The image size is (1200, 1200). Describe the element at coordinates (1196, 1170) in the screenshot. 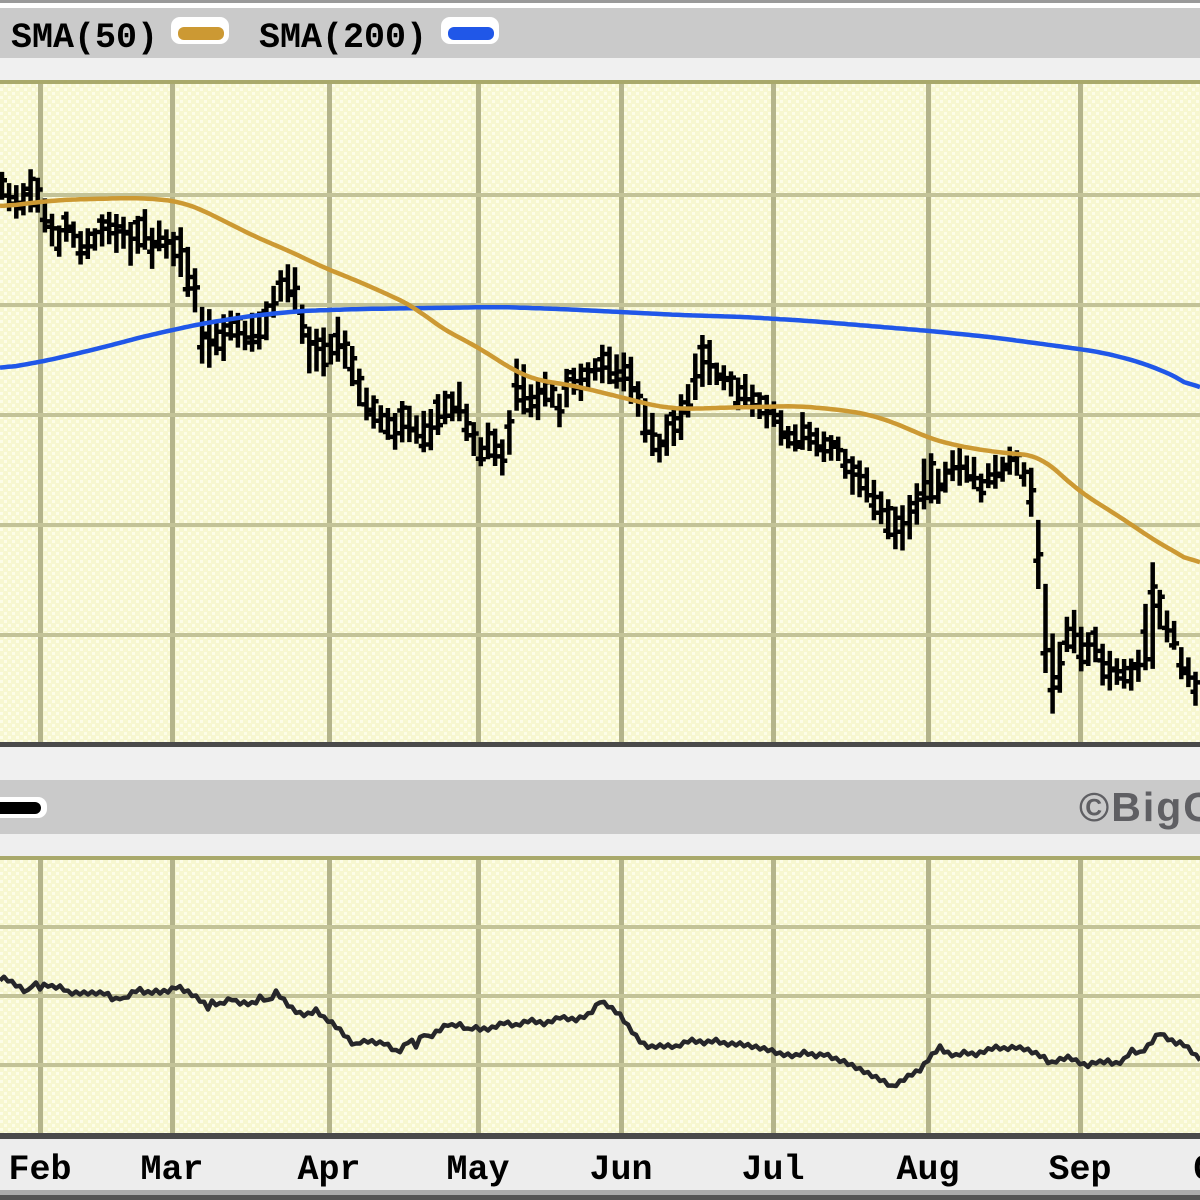

I see `svg-text: Oct` at that location.